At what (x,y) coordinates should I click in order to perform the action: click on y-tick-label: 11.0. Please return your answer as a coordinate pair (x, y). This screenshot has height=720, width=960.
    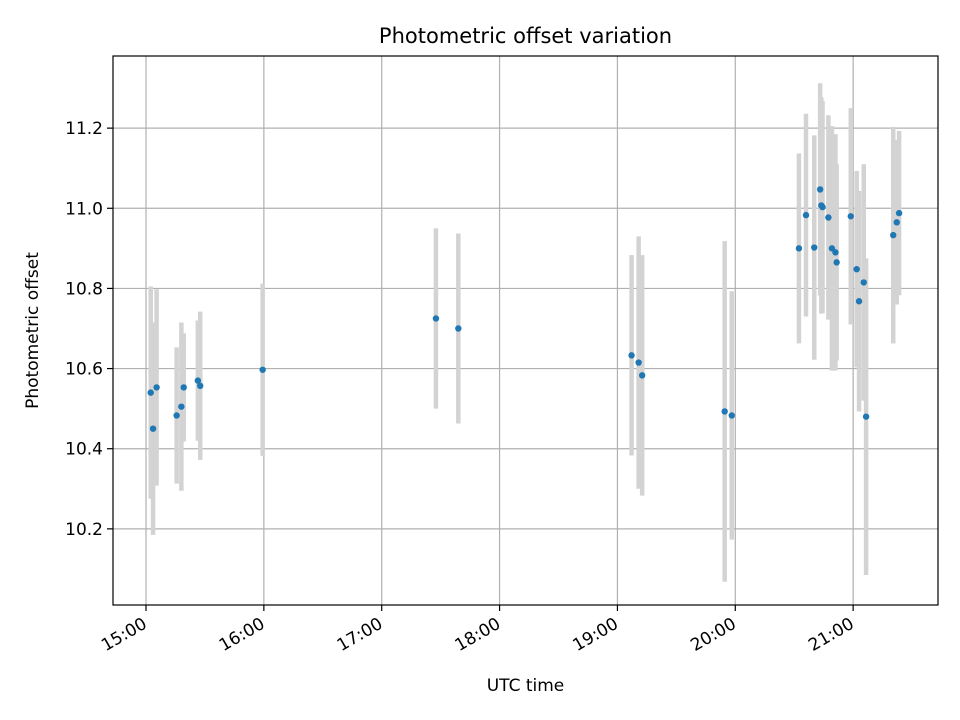
    Looking at the image, I should click on (84, 209).